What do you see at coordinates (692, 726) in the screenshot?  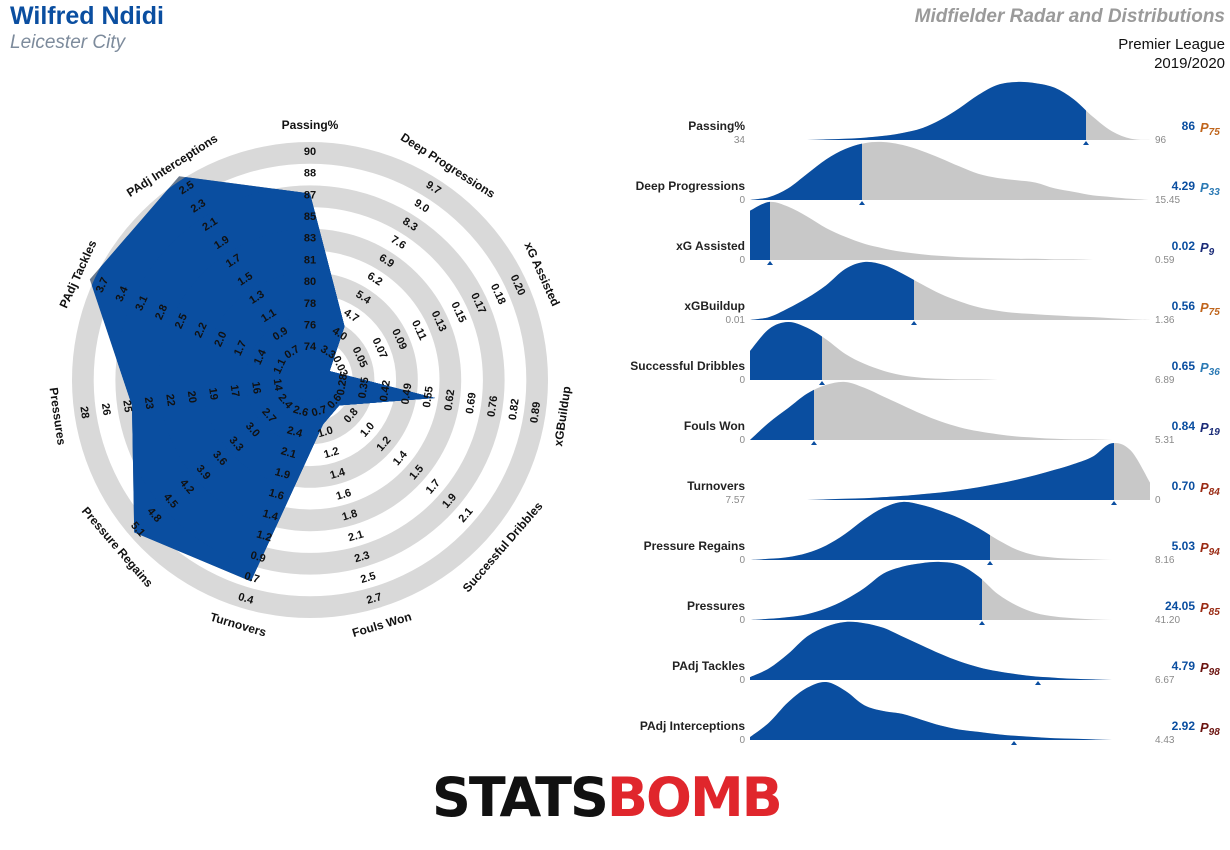 I see `dist-metric-label: PAdj Interceptions` at bounding box center [692, 726].